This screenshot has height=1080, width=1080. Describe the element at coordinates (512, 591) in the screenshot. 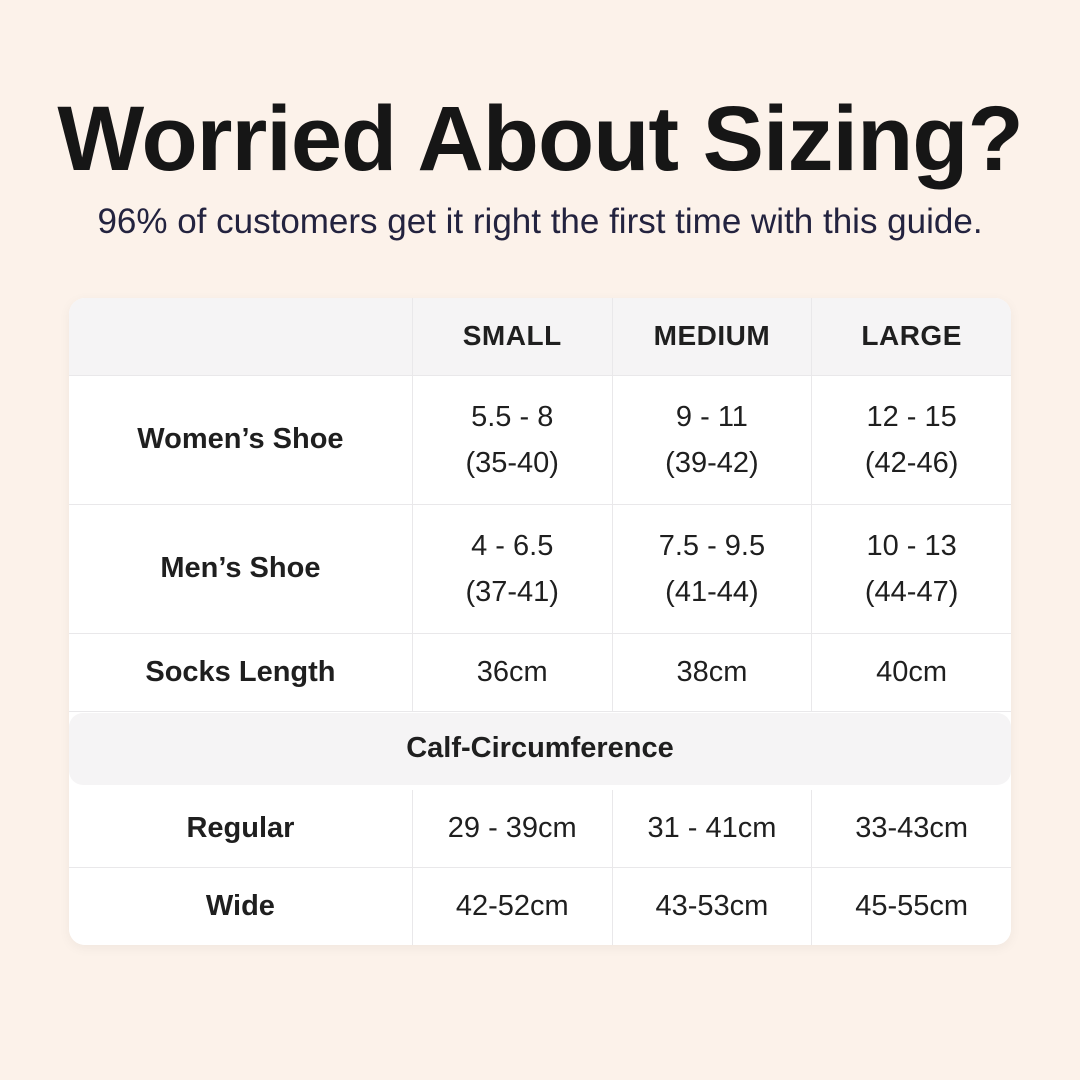

I see `cell-value-line: (37-41)` at that location.